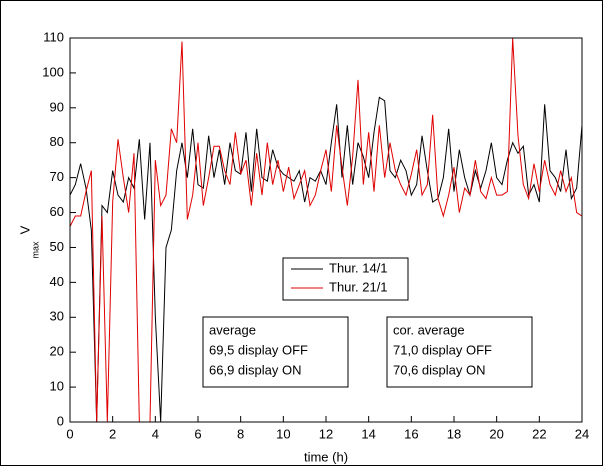 The height and width of the screenshot is (466, 603). I want to click on x-tick-label: 12, so click(326, 433).